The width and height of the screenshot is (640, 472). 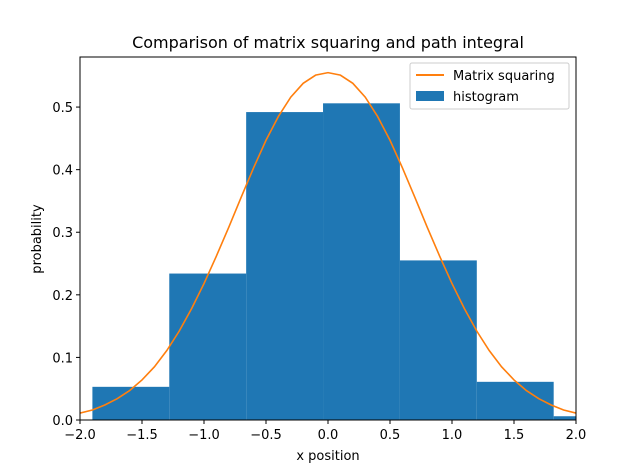 What do you see at coordinates (430, 96) in the screenshot?
I see `legend-bar-swatch` at bounding box center [430, 96].